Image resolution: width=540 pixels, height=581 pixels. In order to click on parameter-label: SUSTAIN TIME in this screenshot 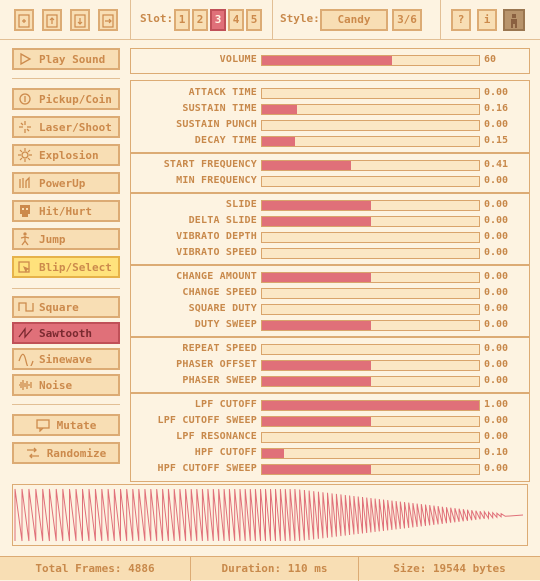, I will do `click(219, 108)`.